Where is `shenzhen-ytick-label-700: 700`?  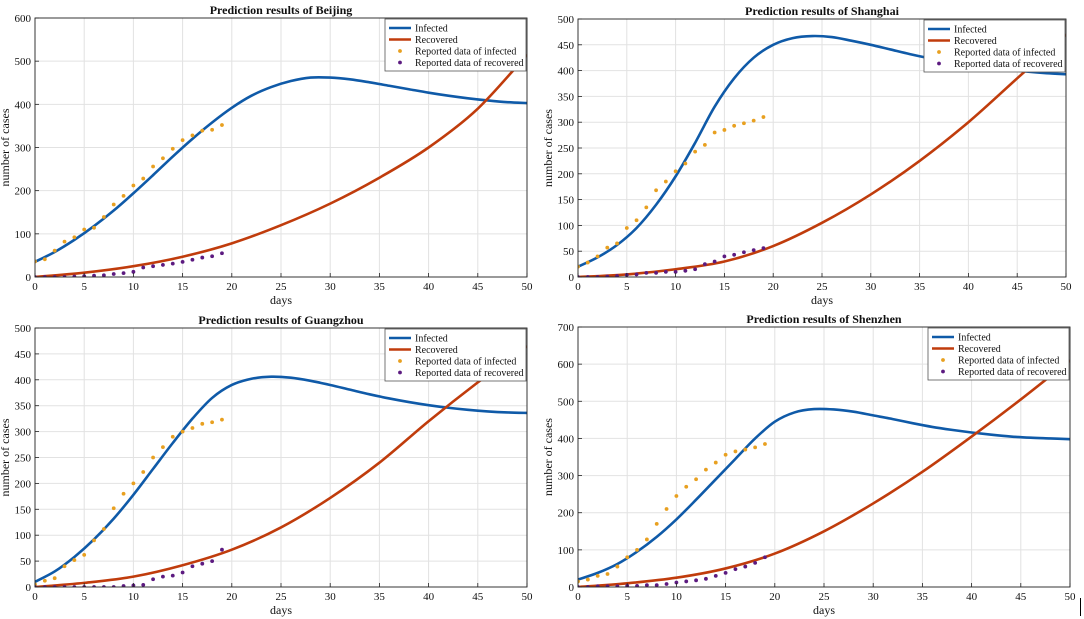
shenzhen-ytick-label-700: 700 is located at coordinates (566, 328).